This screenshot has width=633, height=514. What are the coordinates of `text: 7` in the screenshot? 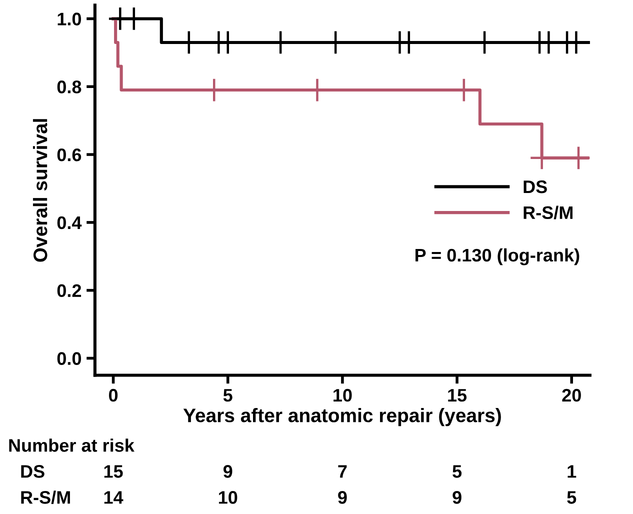 It's located at (342, 471).